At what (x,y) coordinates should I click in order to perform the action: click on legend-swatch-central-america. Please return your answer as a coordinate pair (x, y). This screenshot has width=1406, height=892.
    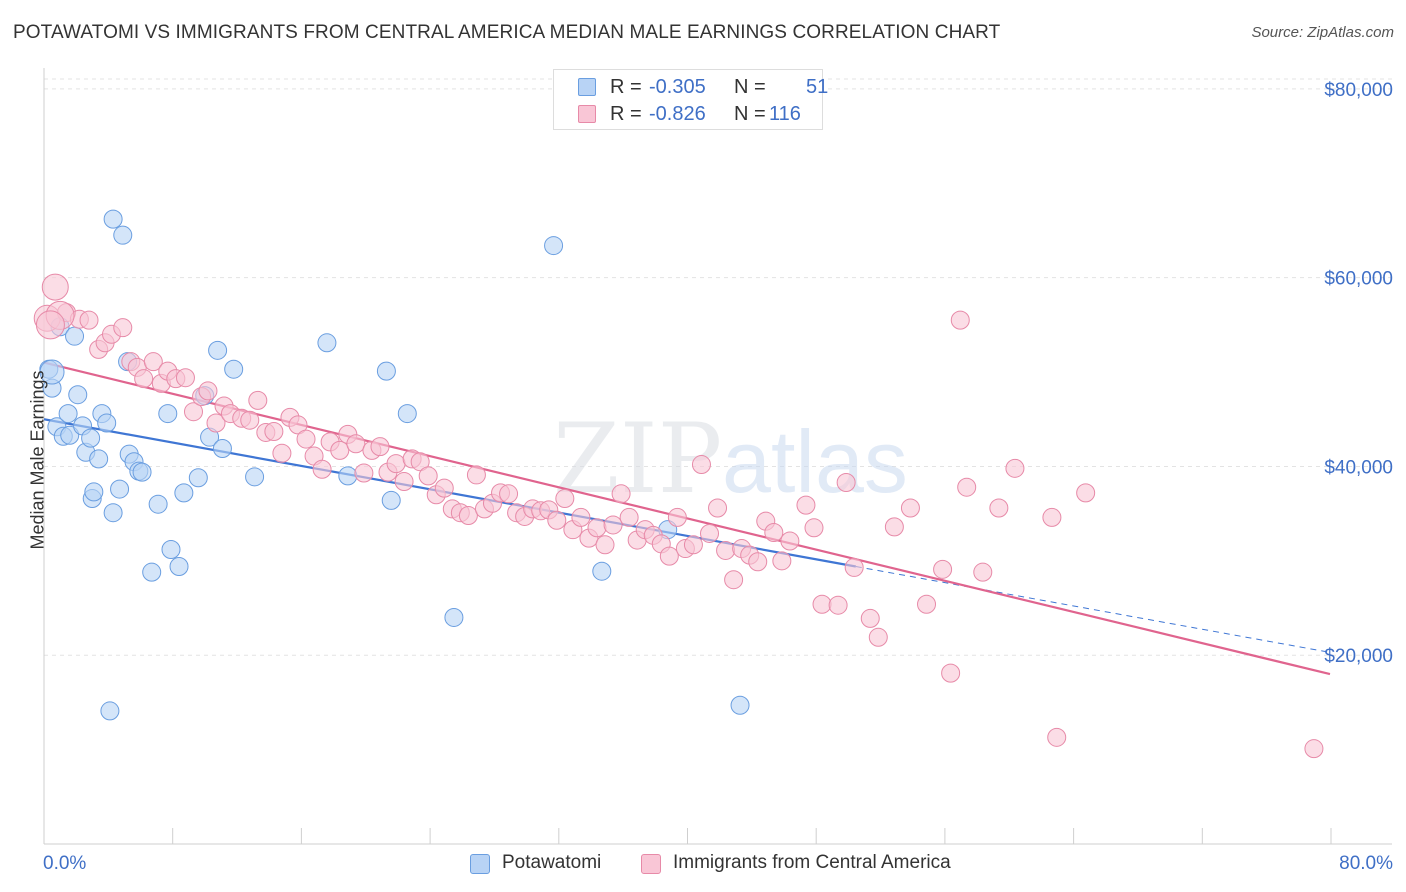
    Looking at the image, I should click on (651, 864).